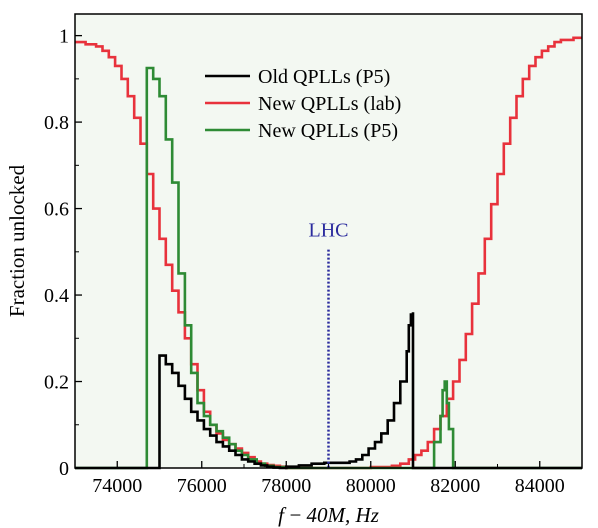 Image resolution: width=598 pixels, height=528 pixels. Describe the element at coordinates (328, 131) in the screenshot. I see `legend-label: New QPLLs (P5)` at that location.